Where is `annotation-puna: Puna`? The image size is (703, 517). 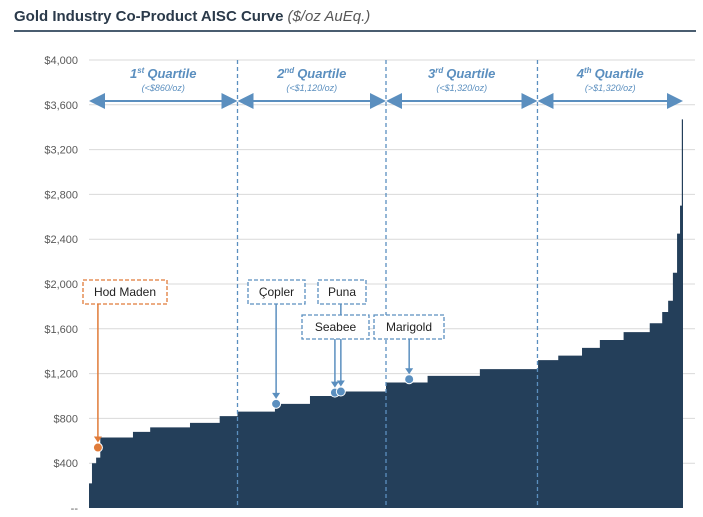 annotation-puna: Puna is located at coordinates (342, 338).